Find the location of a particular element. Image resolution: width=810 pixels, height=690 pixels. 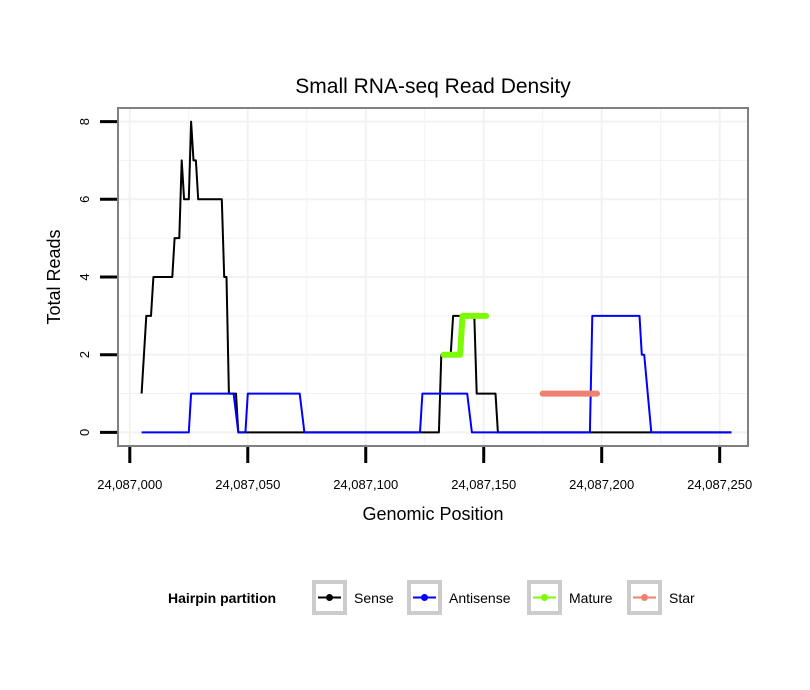

legend-label: Star is located at coordinates (682, 598).